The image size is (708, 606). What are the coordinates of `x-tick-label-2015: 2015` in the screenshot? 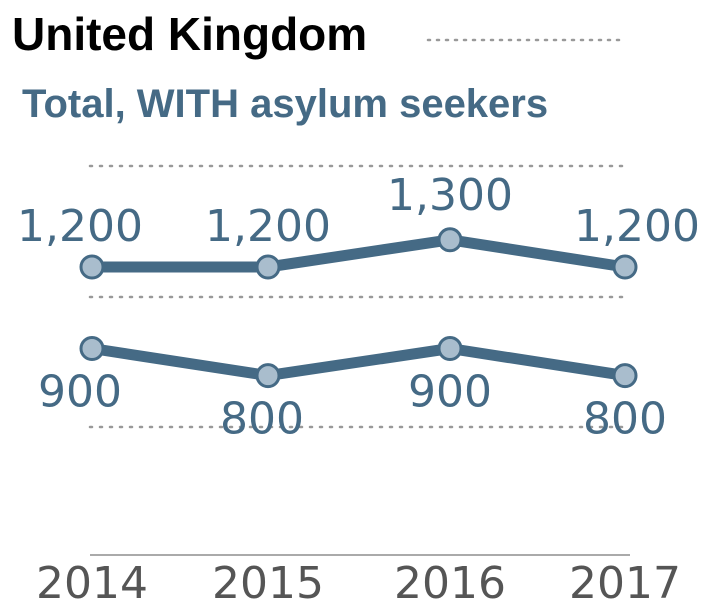 It's located at (268, 582).